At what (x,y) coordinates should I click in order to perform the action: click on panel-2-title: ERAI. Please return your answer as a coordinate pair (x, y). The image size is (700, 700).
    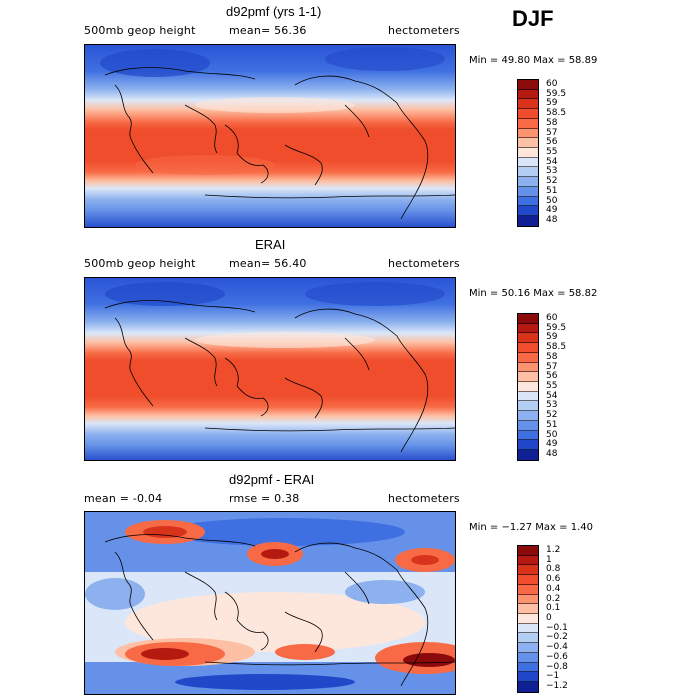
    Looking at the image, I should click on (270, 244).